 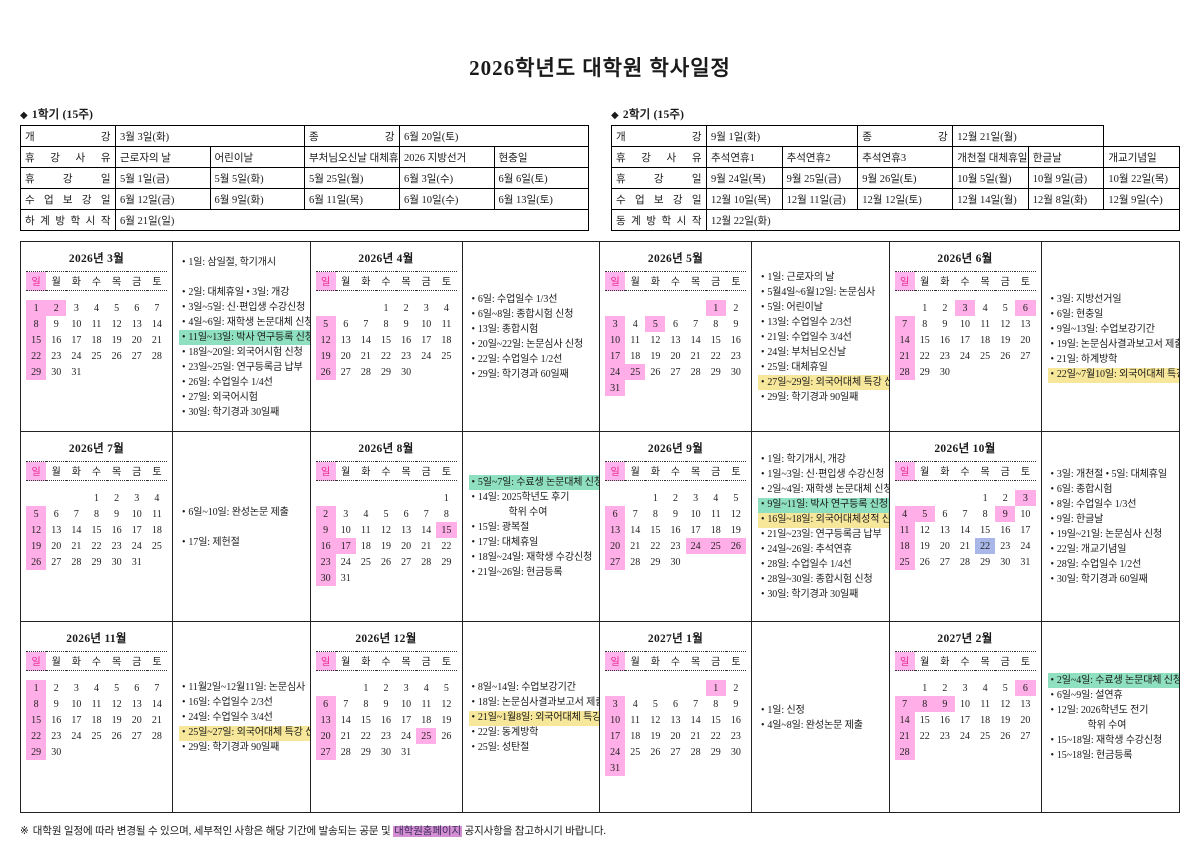 What do you see at coordinates (244, 397) in the screenshot?
I see `event-item: • 27일: 외국어시험` at bounding box center [244, 397].